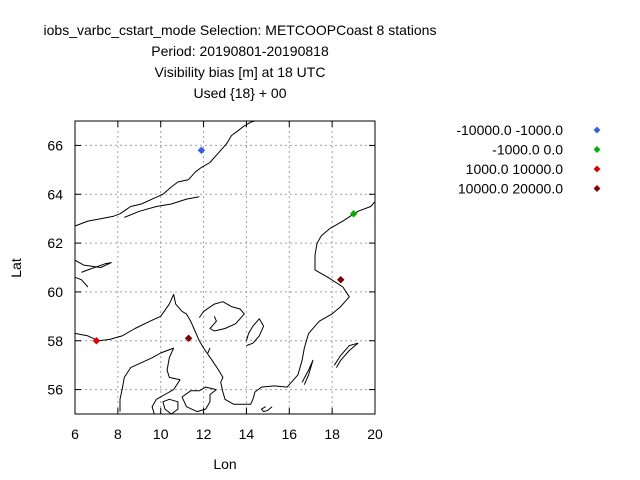  Describe the element at coordinates (510, 189) in the screenshot. I see `legend-label: 10000.0 20000.0` at that location.